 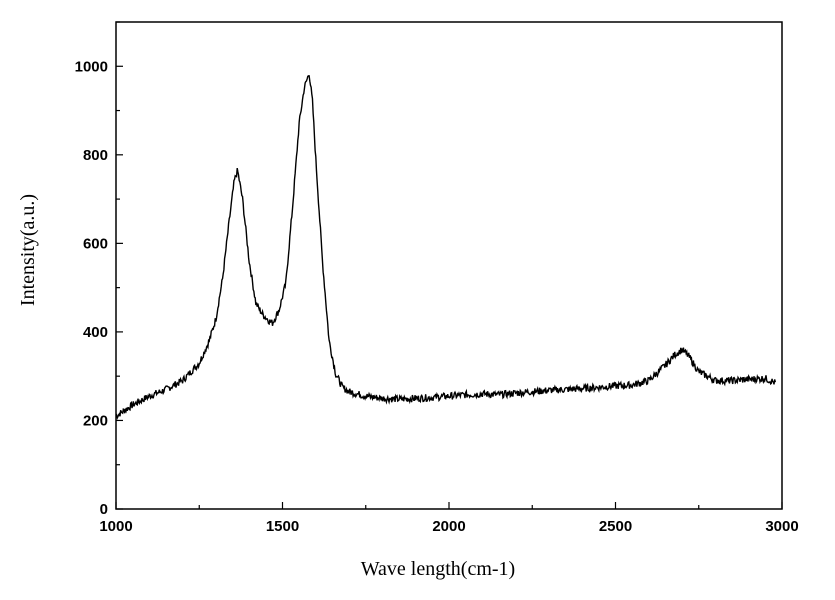 I want to click on x-tick-label: 3000, so click(x=781, y=526).